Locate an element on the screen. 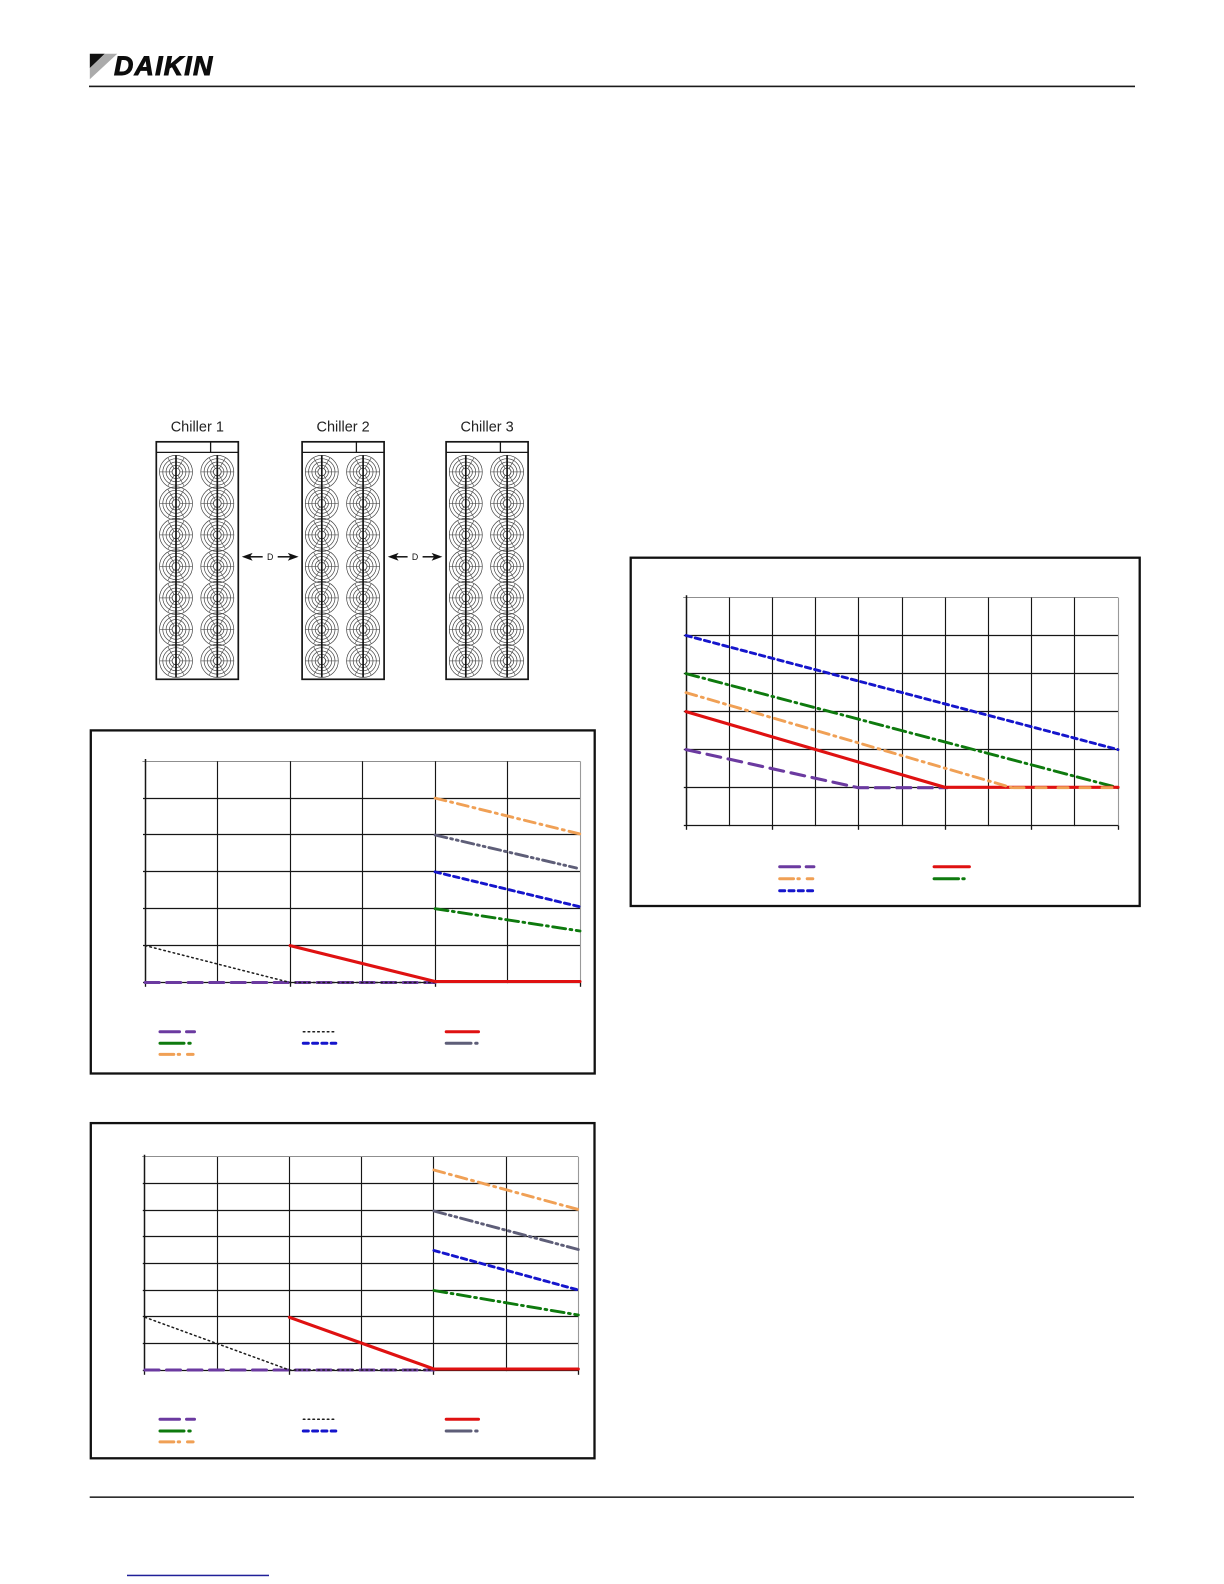 This screenshot has height=1584, width=1224. svg-text: Chiller 3 is located at coordinates (487, 427).